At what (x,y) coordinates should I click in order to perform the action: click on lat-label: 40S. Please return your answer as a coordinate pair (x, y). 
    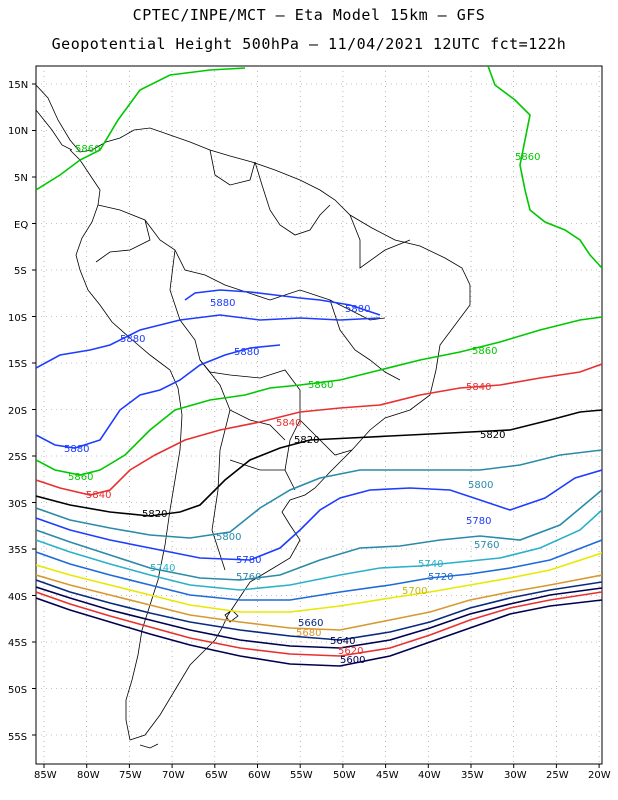
    Looking at the image, I should click on (17, 597).